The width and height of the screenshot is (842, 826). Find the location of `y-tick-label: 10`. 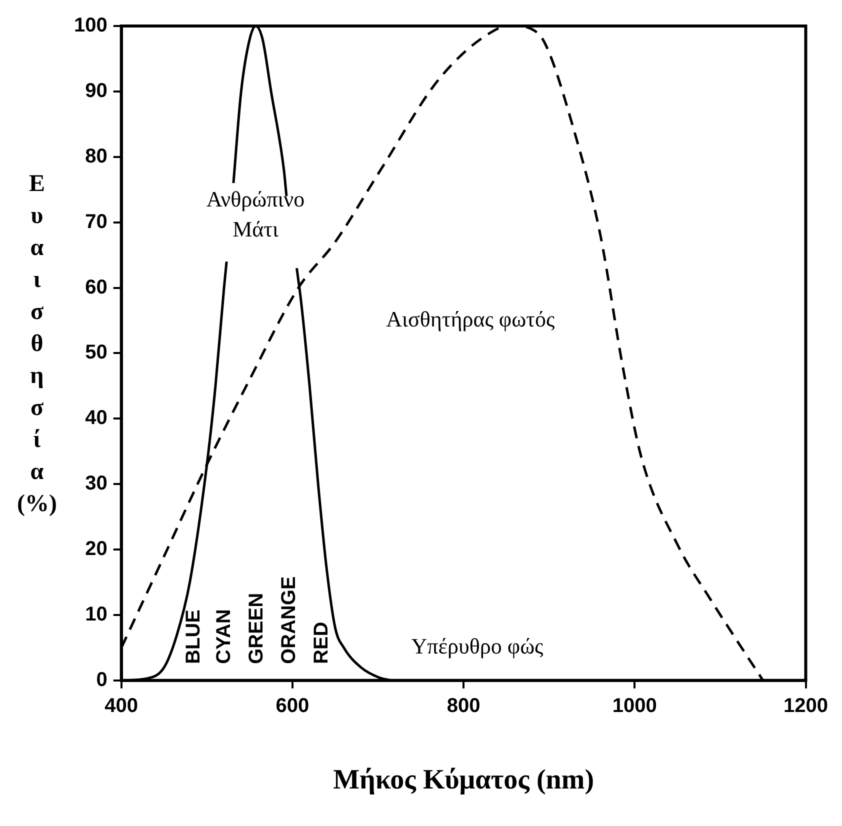

y-tick-label: 10 is located at coordinates (96, 614).